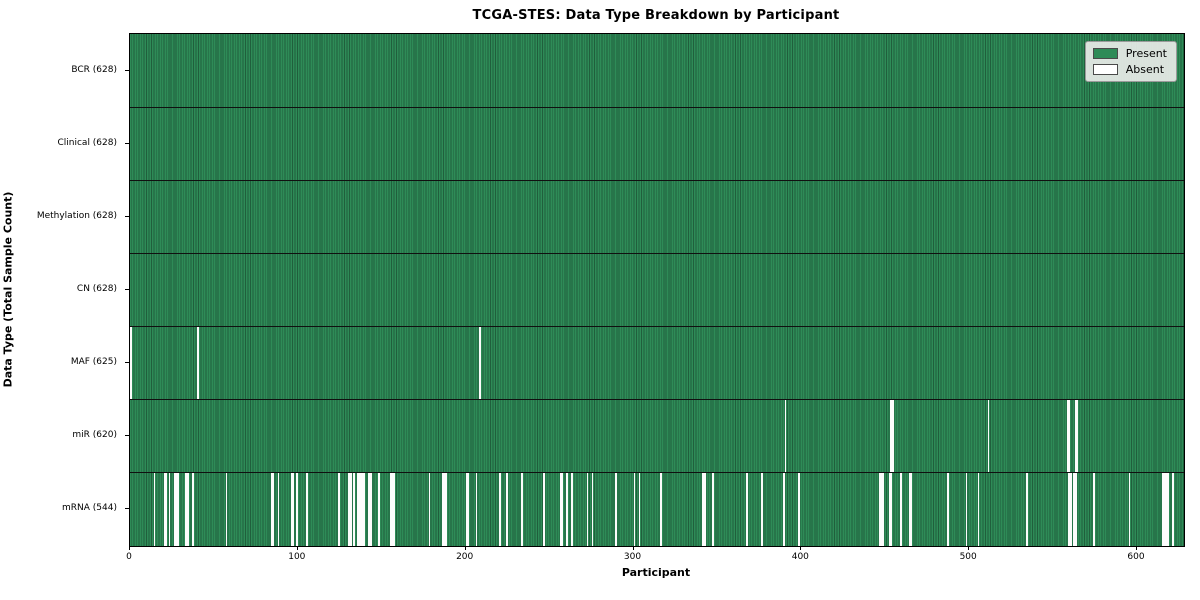  I want to click on legend-label-present: Present, so click(1146, 53).